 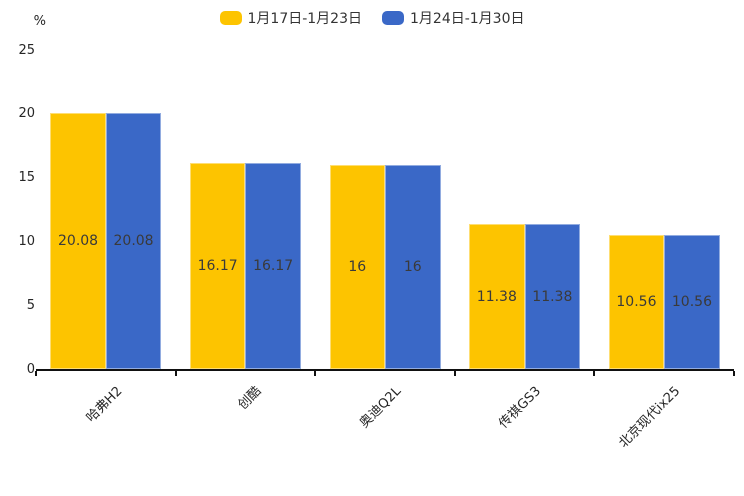 I want to click on bar-series1-cat4: 10.56, so click(x=692, y=302).